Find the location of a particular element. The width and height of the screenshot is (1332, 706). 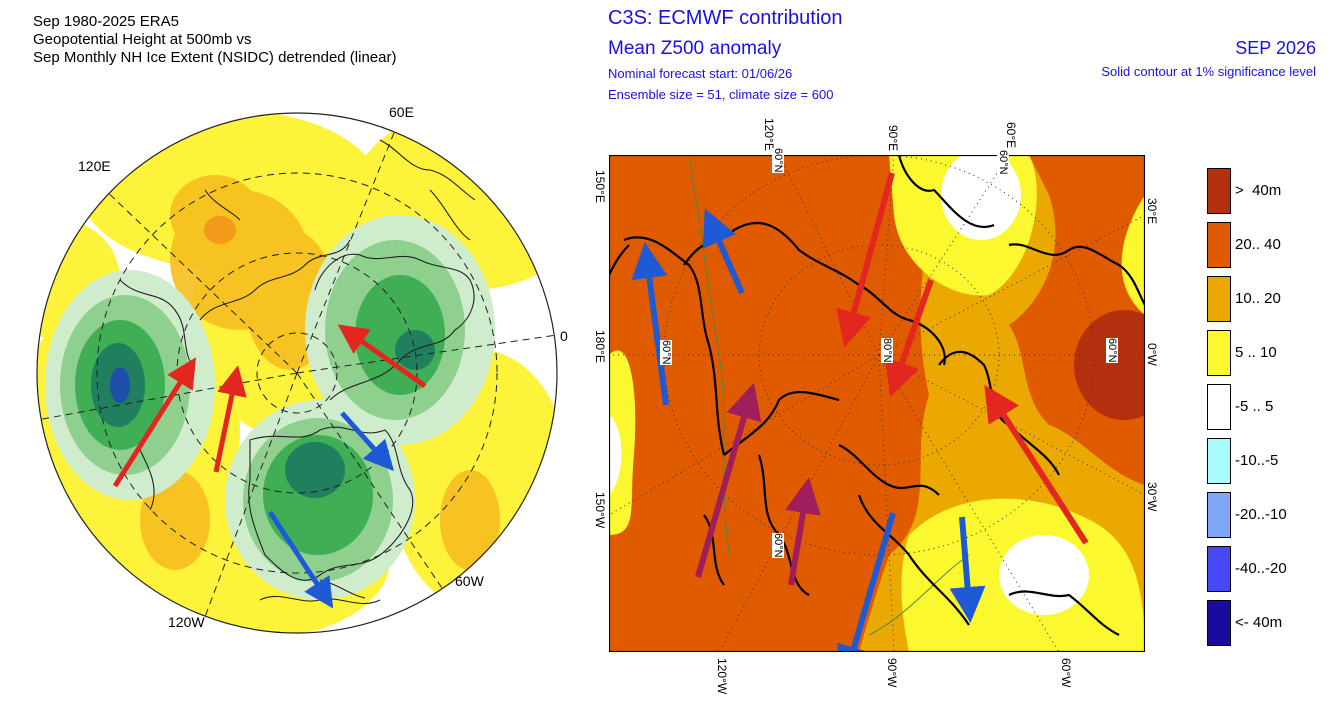

forecast-start: Nominal forecast start: 01/06/26 is located at coordinates (700, 73).